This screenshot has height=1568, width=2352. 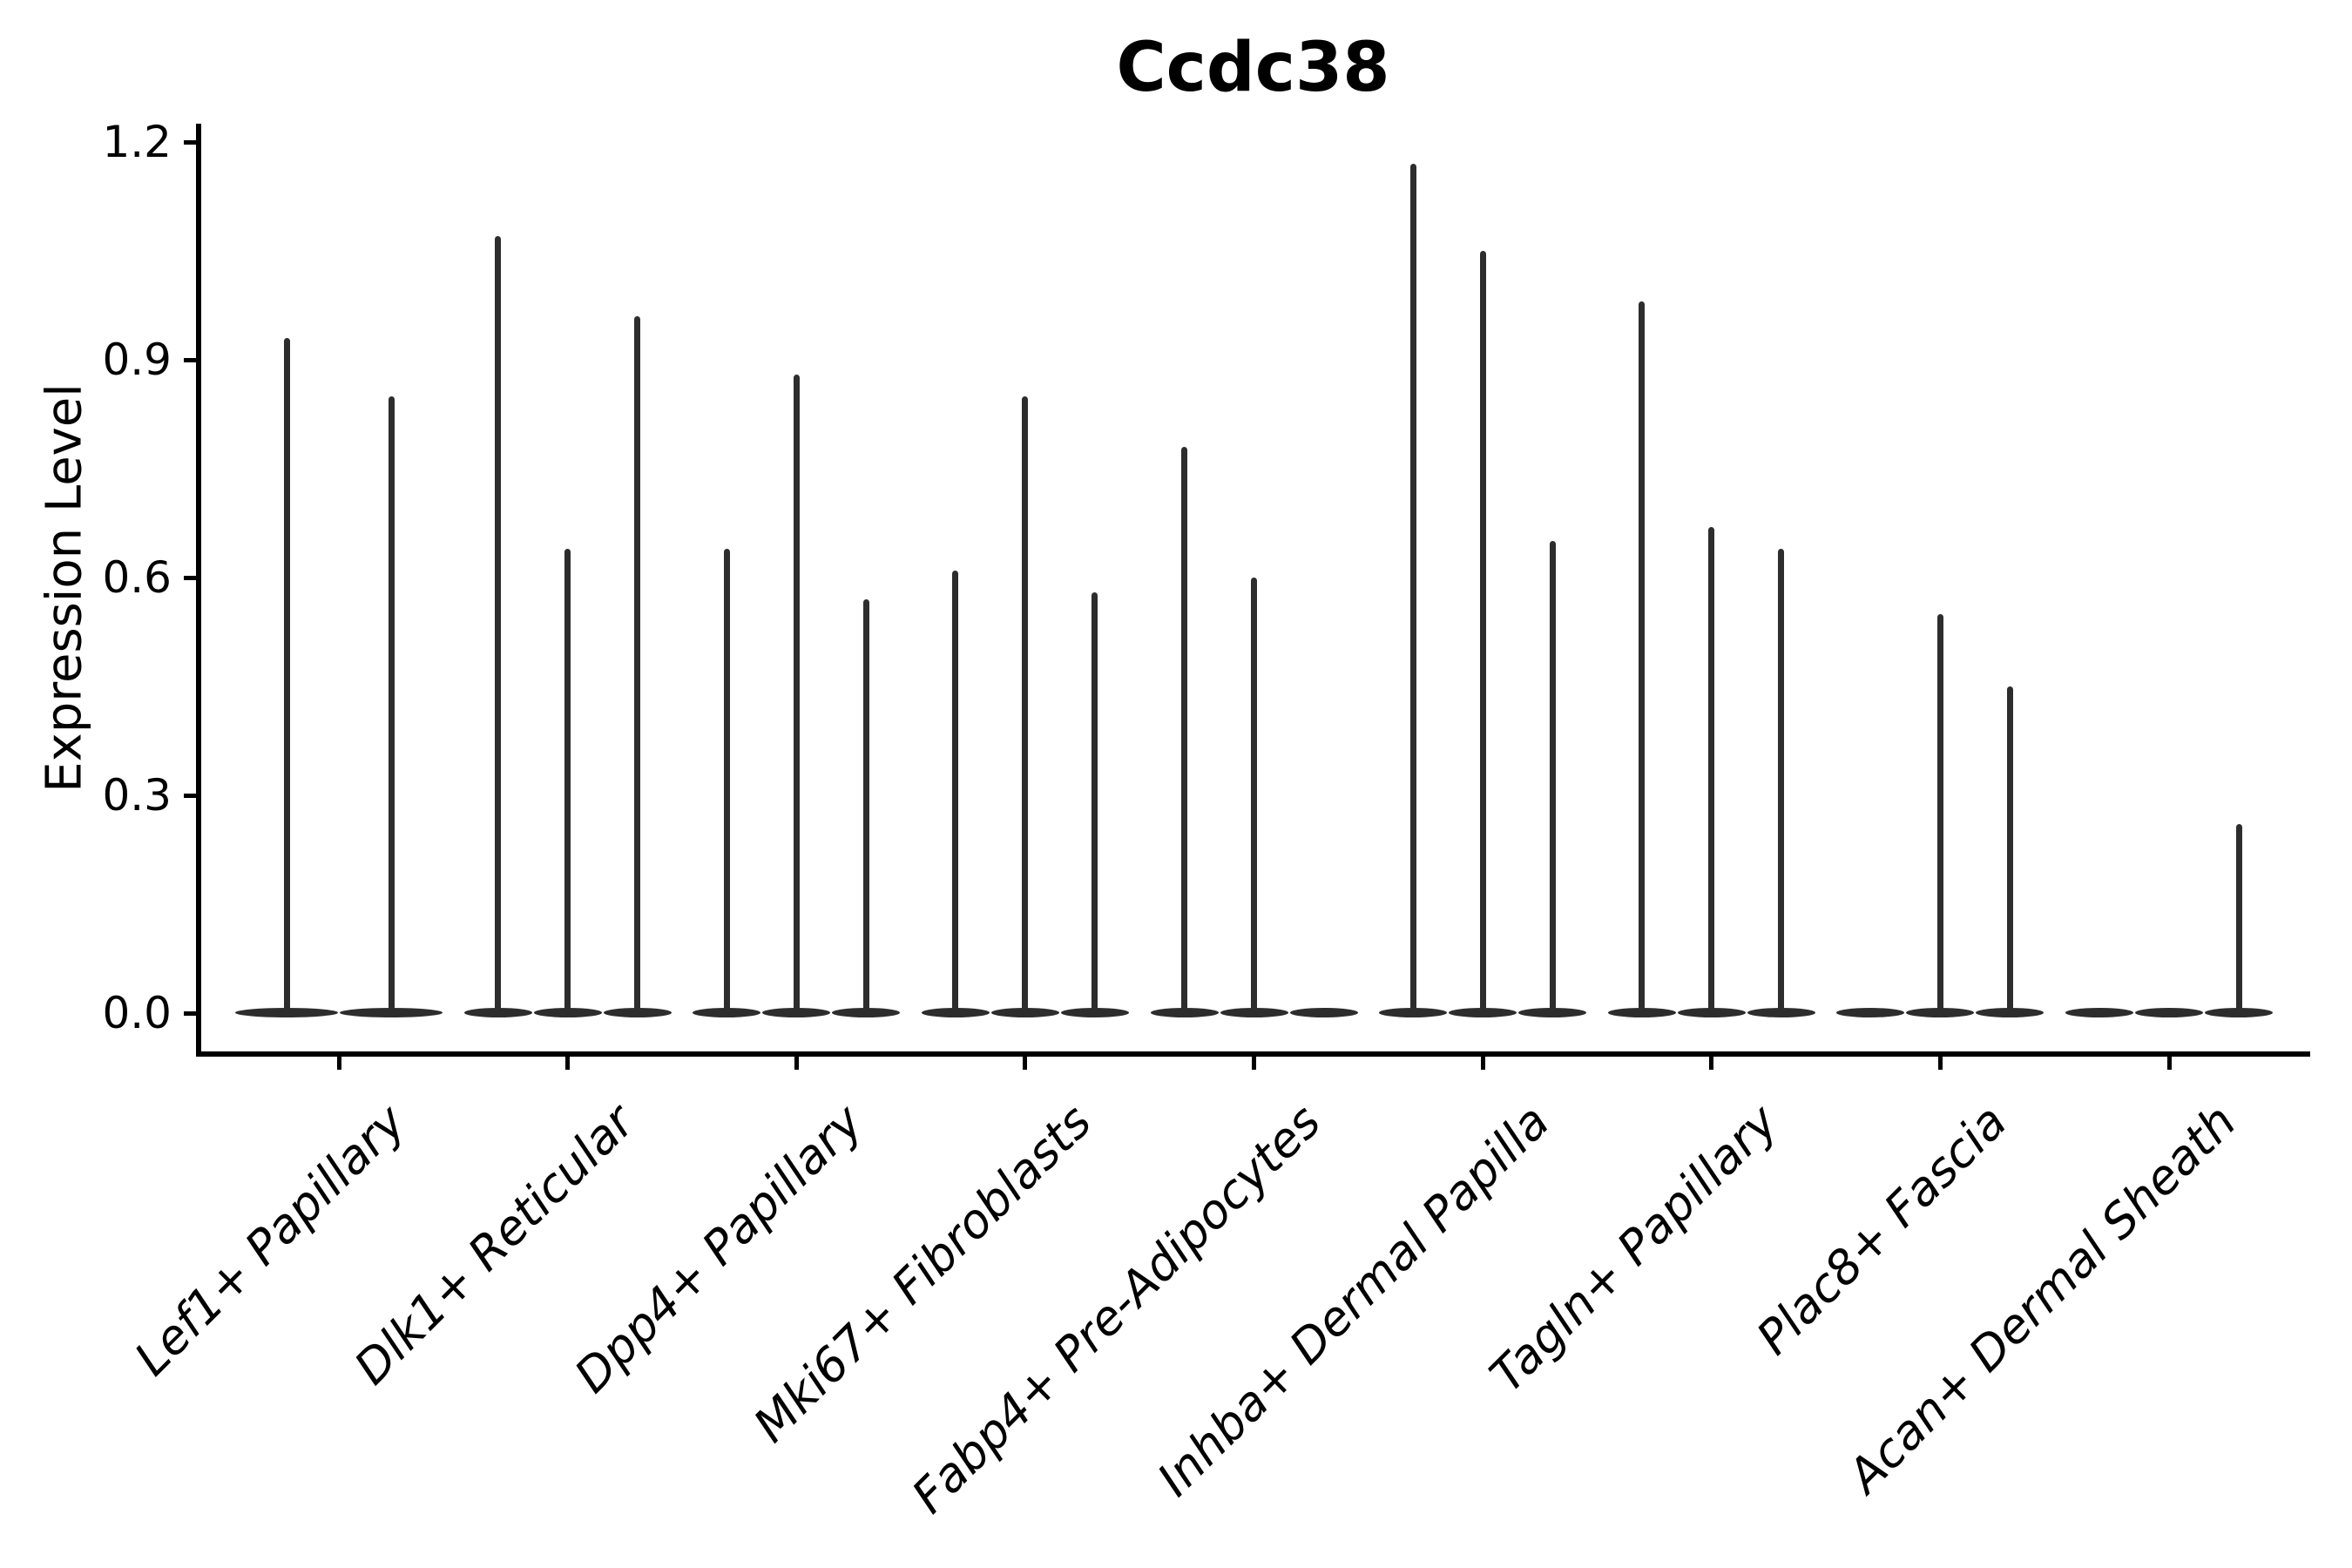 I want to click on y-tick-label: 0.6, so click(x=137, y=578).